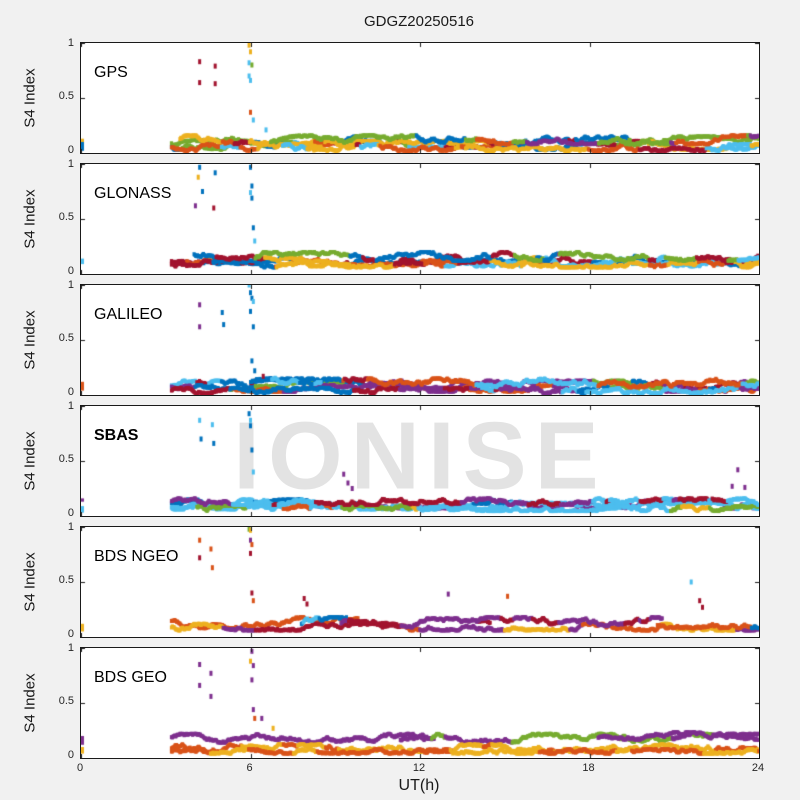 This screenshot has height=800, width=800. I want to click on chart-title: GDGZ20250516, so click(419, 21).